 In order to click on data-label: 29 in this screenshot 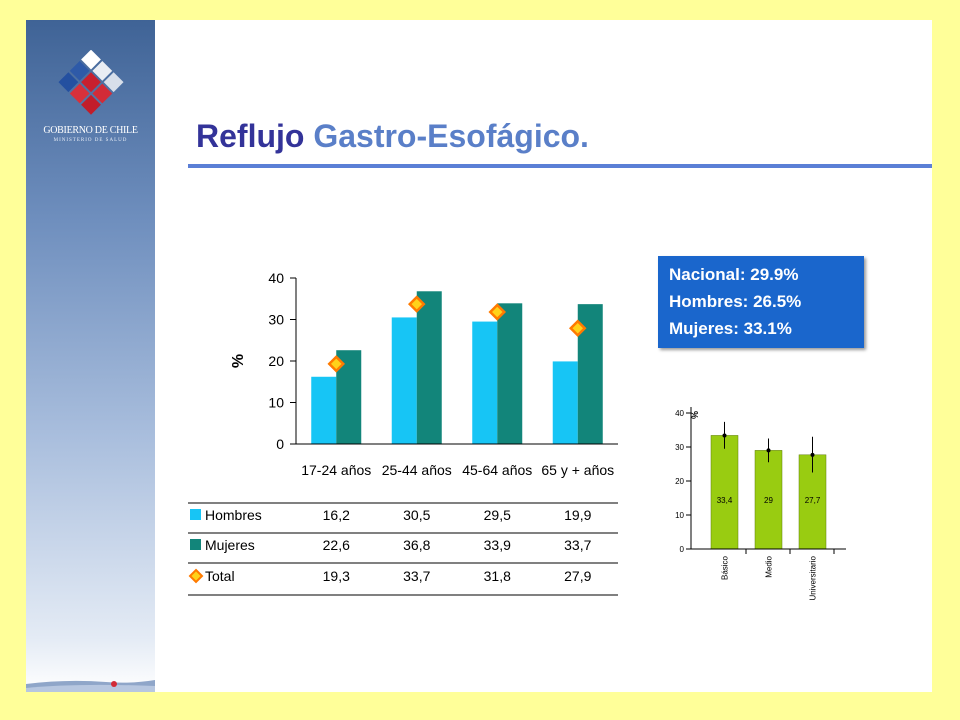, I will do `click(768, 500)`.